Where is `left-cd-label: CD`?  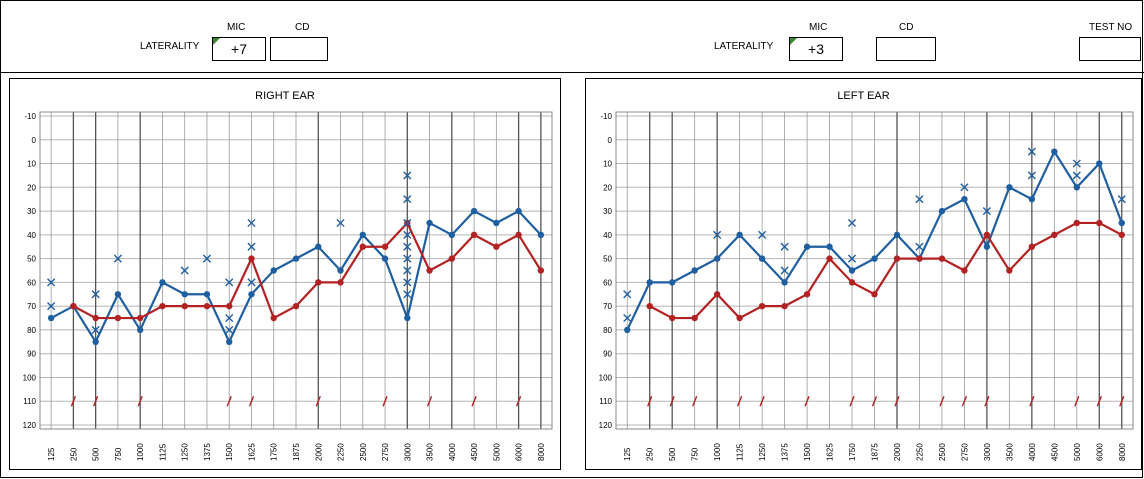 left-cd-label: CD is located at coordinates (906, 27).